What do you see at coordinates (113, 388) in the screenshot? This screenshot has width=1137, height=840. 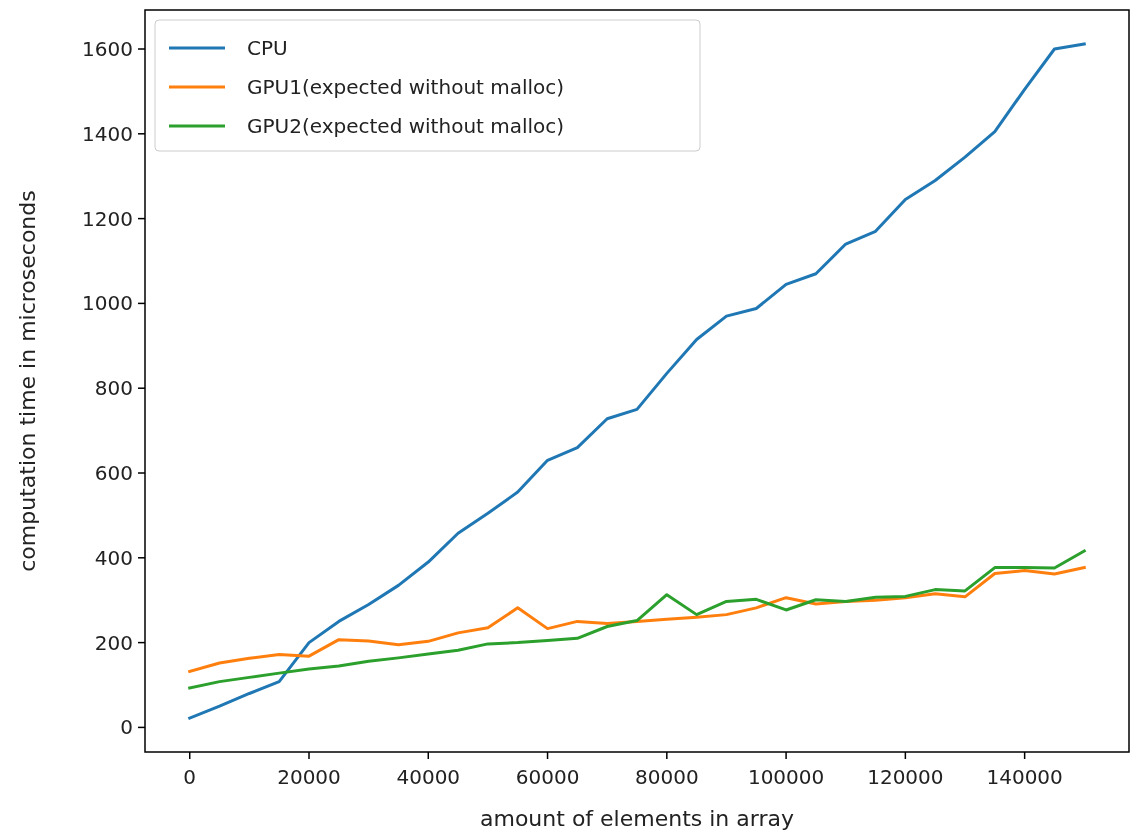 I see `y-tick-label: 800` at bounding box center [113, 388].